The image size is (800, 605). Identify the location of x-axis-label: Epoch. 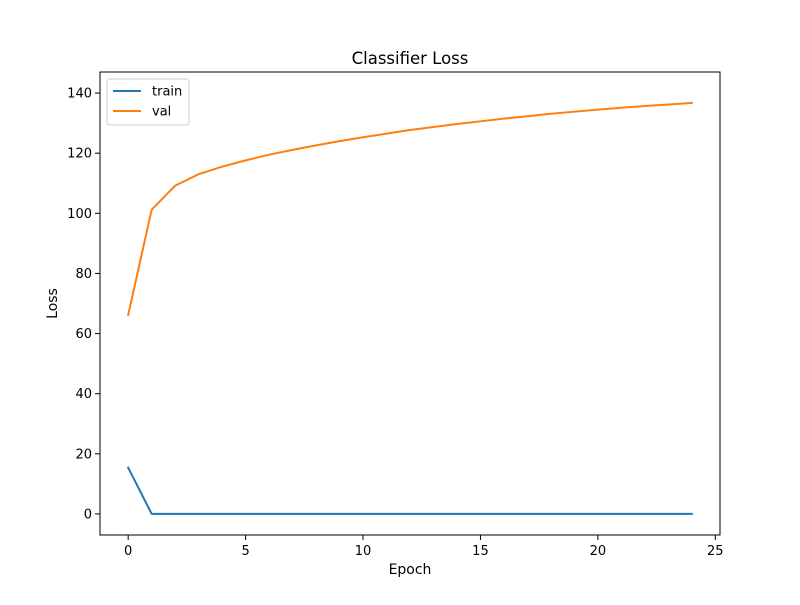
(410, 570).